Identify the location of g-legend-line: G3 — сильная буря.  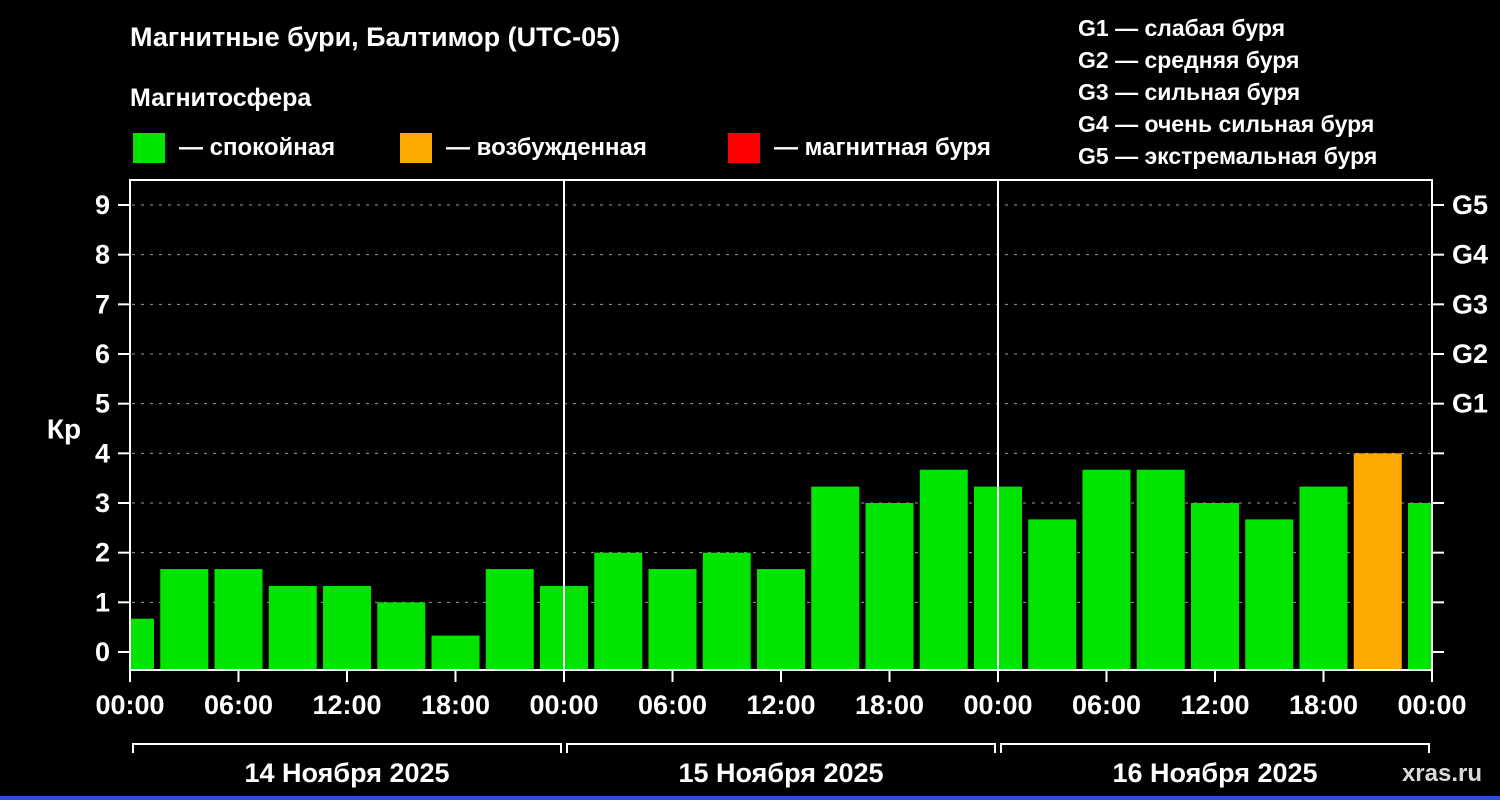
(1189, 92).